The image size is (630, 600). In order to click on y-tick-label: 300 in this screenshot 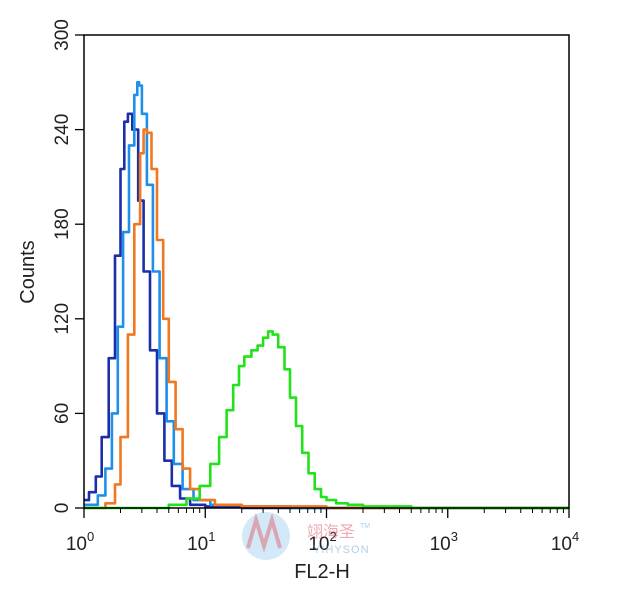, I will do `click(62, 35)`.